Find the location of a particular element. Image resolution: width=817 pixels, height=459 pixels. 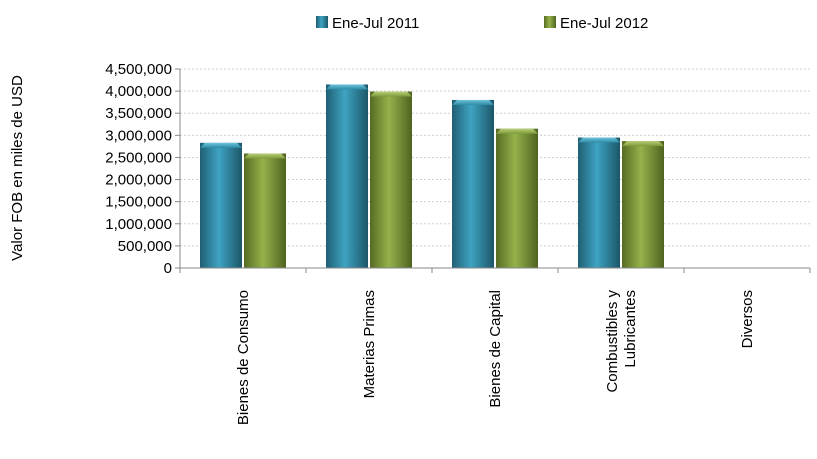

y-tick-label: 4,500,000 is located at coordinates (138, 69).